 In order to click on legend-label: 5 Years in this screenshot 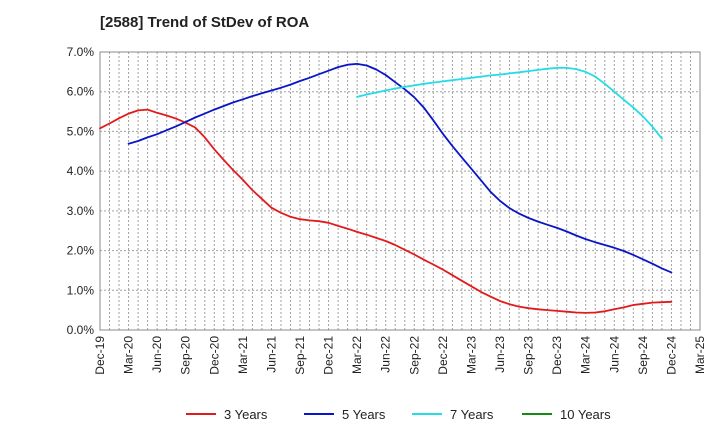, I will do `click(364, 414)`.